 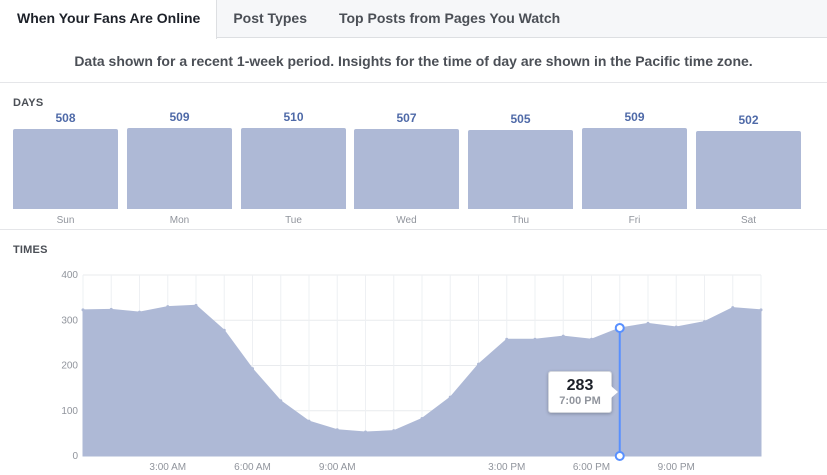 What do you see at coordinates (293, 117) in the screenshot?
I see `day-value-tue: 510` at bounding box center [293, 117].